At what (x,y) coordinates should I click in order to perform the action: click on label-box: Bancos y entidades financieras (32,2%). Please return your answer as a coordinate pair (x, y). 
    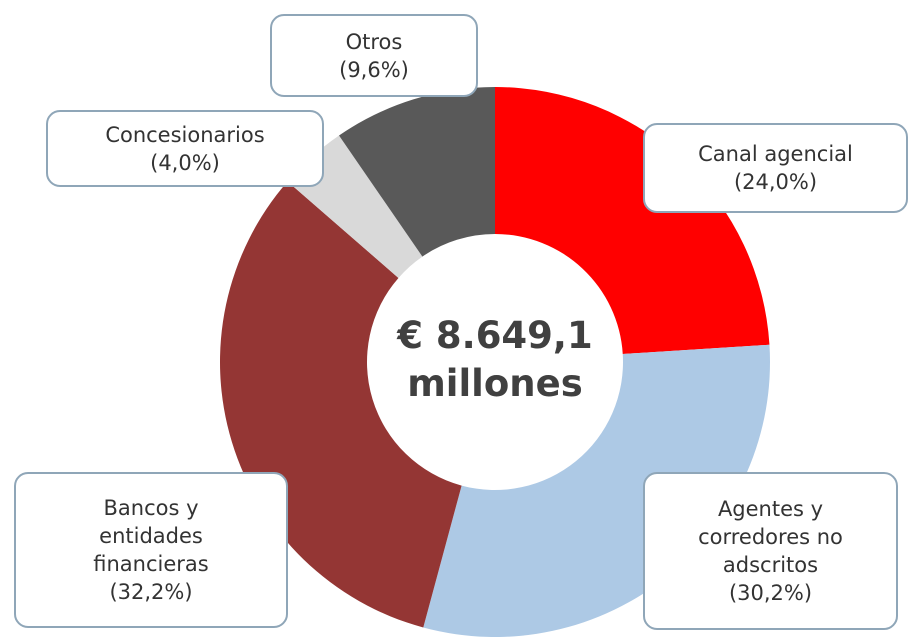
    Looking at the image, I should click on (151, 550).